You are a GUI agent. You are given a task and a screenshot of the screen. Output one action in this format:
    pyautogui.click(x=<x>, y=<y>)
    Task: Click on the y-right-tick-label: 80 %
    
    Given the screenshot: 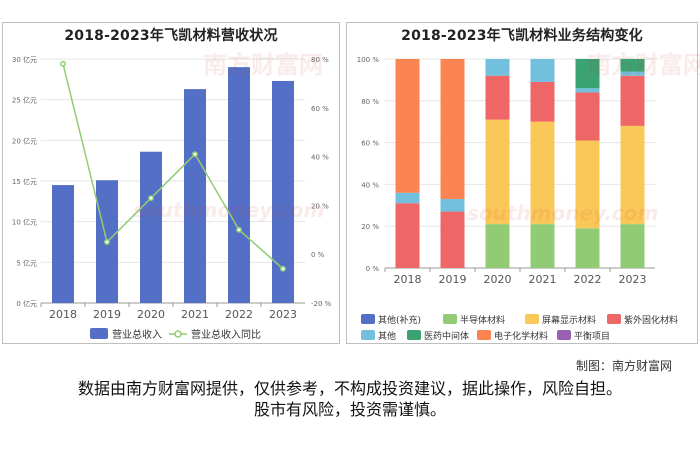 What is the action you would take?
    pyautogui.click(x=320, y=60)
    